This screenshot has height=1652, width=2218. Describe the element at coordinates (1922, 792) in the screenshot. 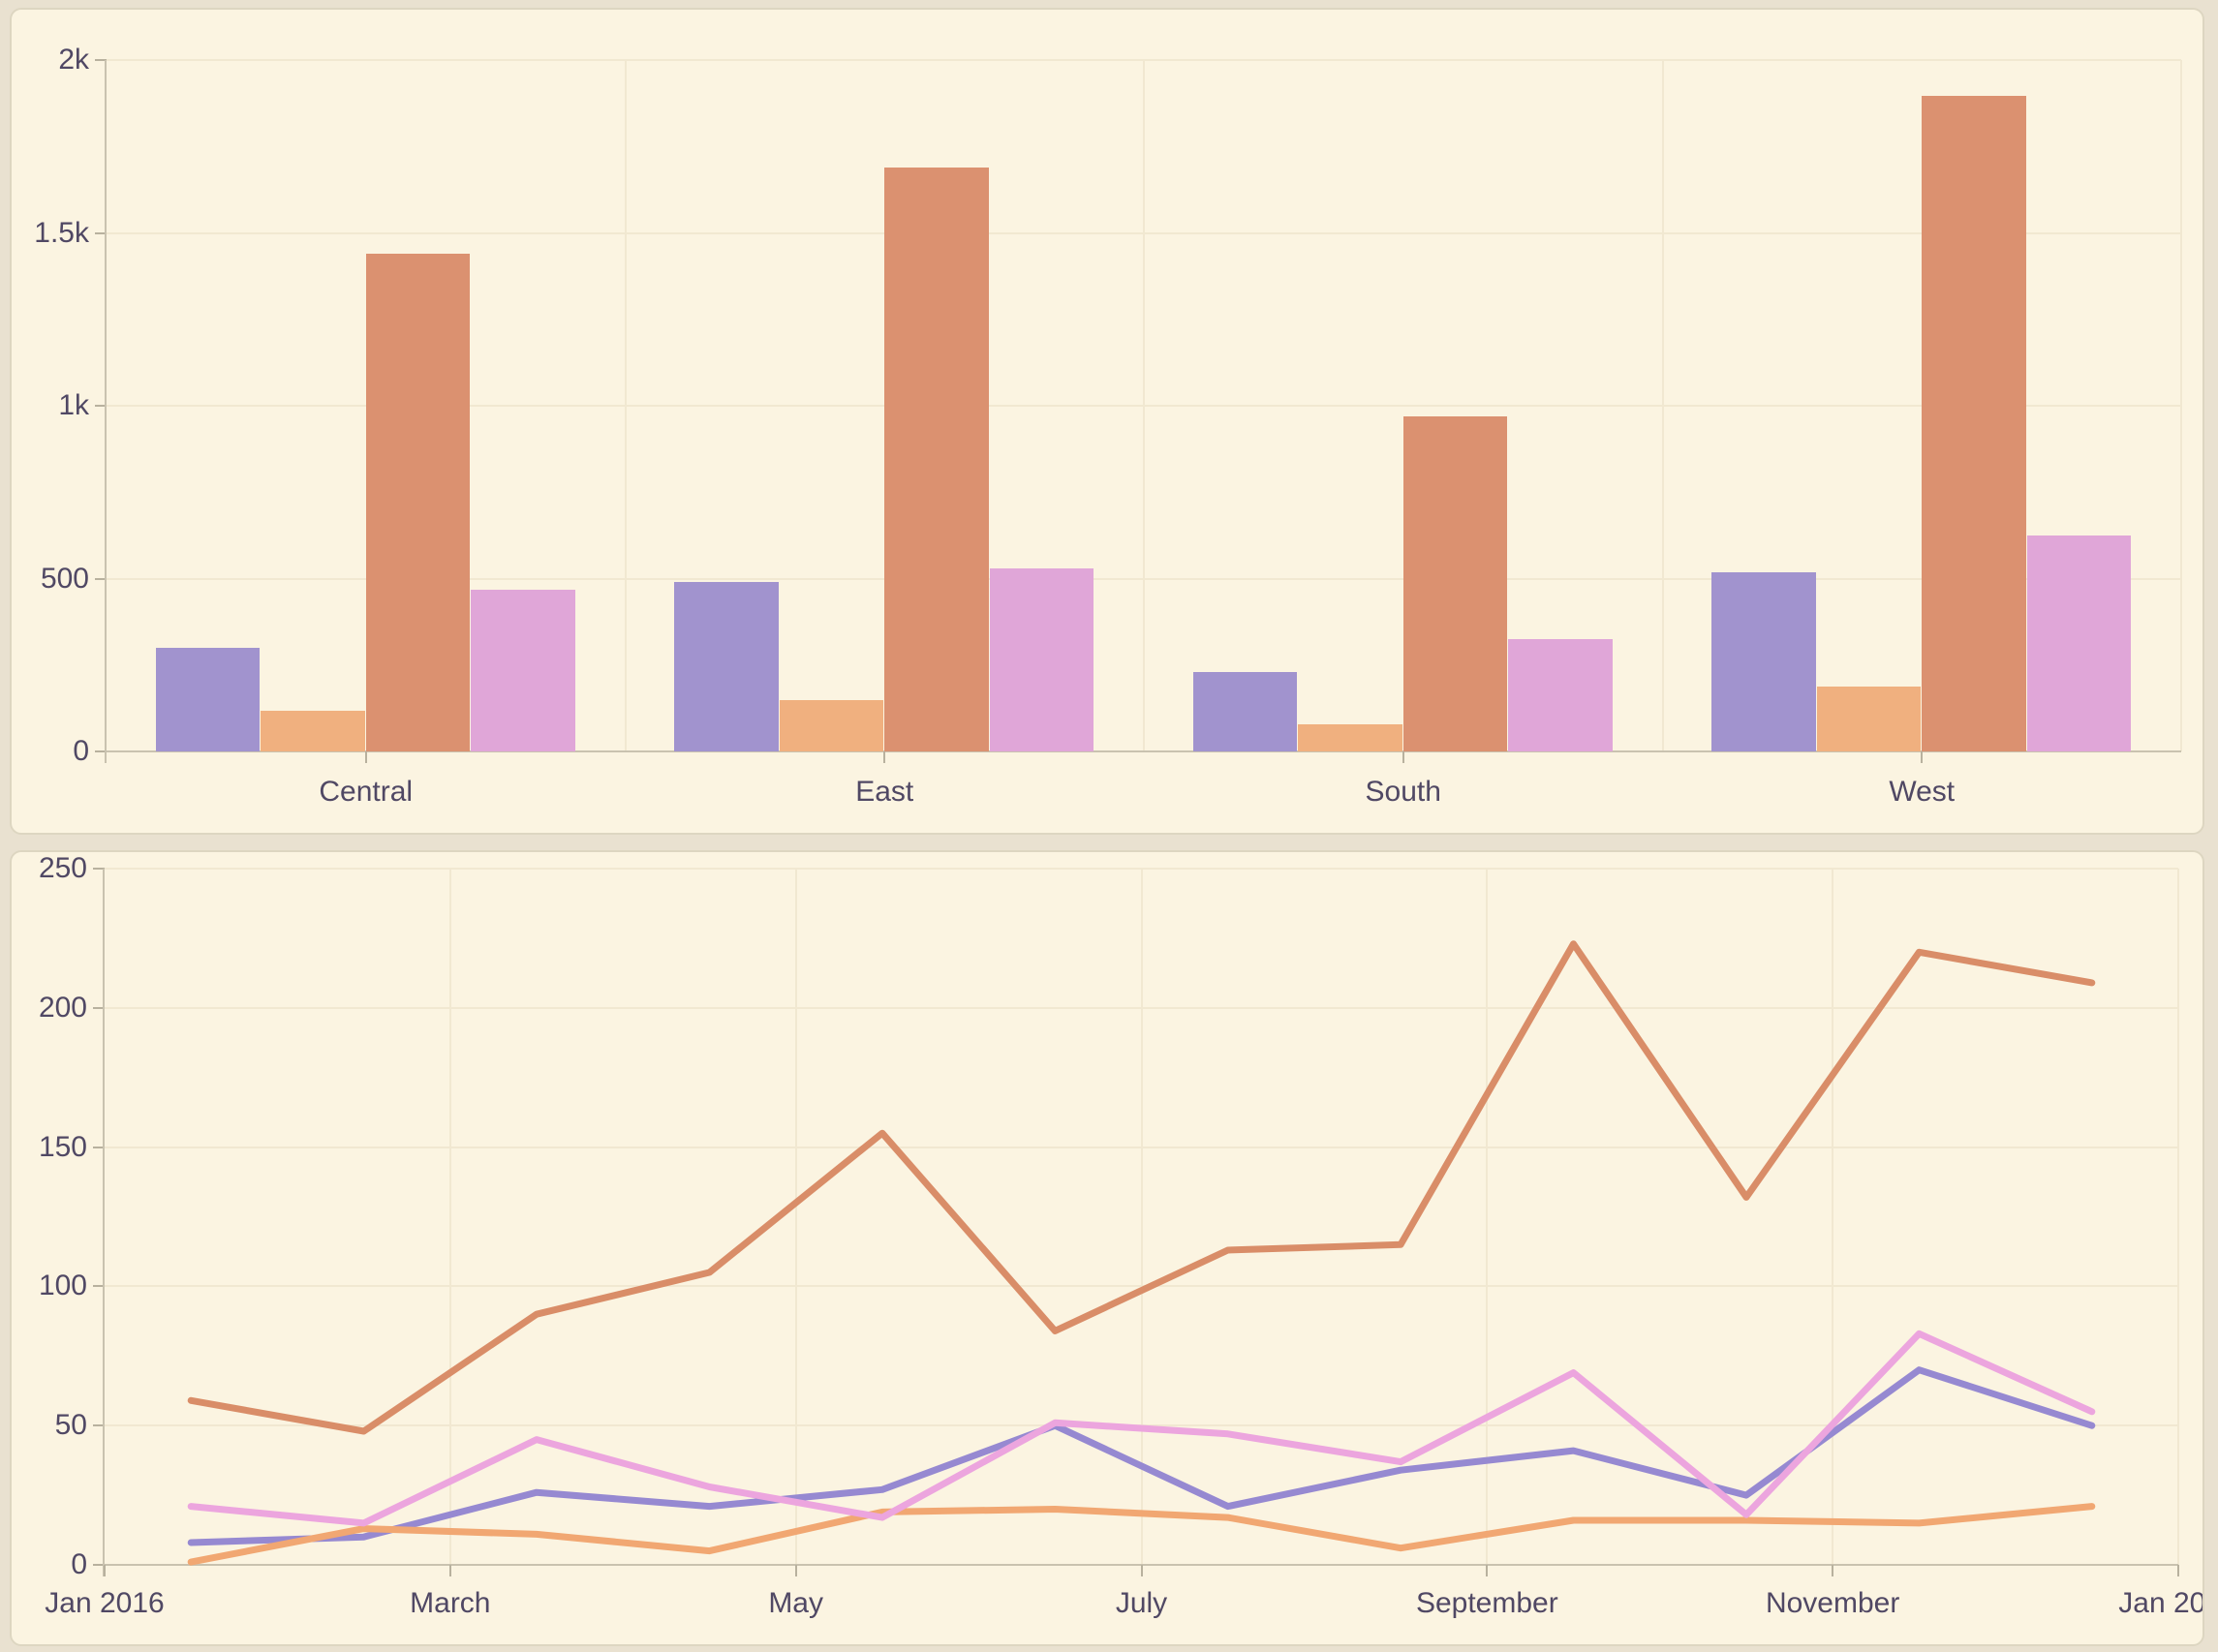

I see `x-axis-category-label: West` at that location.